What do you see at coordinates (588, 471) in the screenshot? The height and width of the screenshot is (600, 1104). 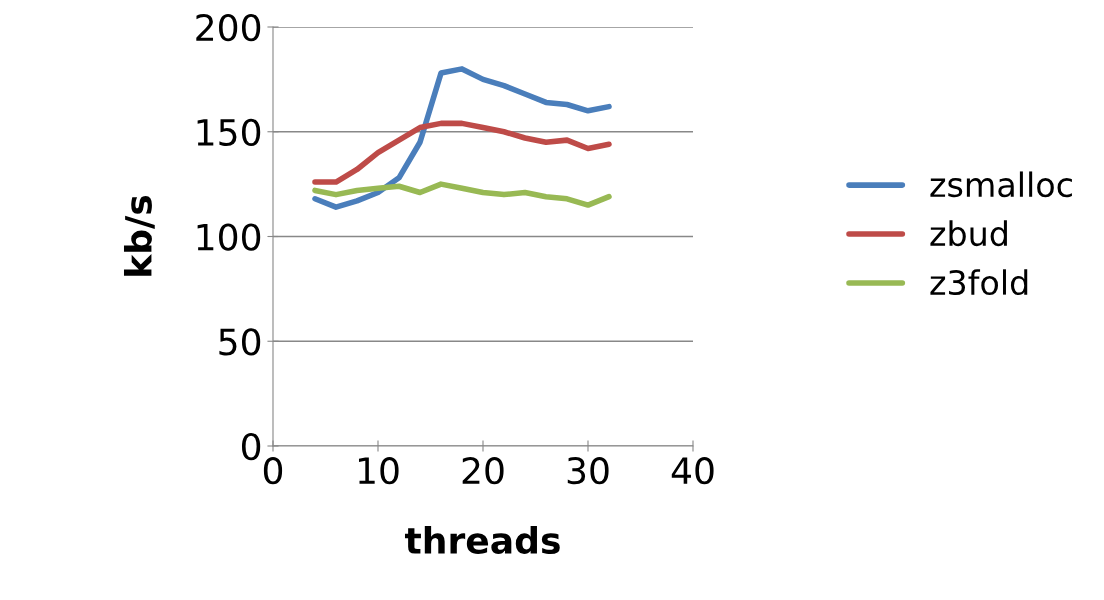 I see `x-tick-label: 30` at bounding box center [588, 471].